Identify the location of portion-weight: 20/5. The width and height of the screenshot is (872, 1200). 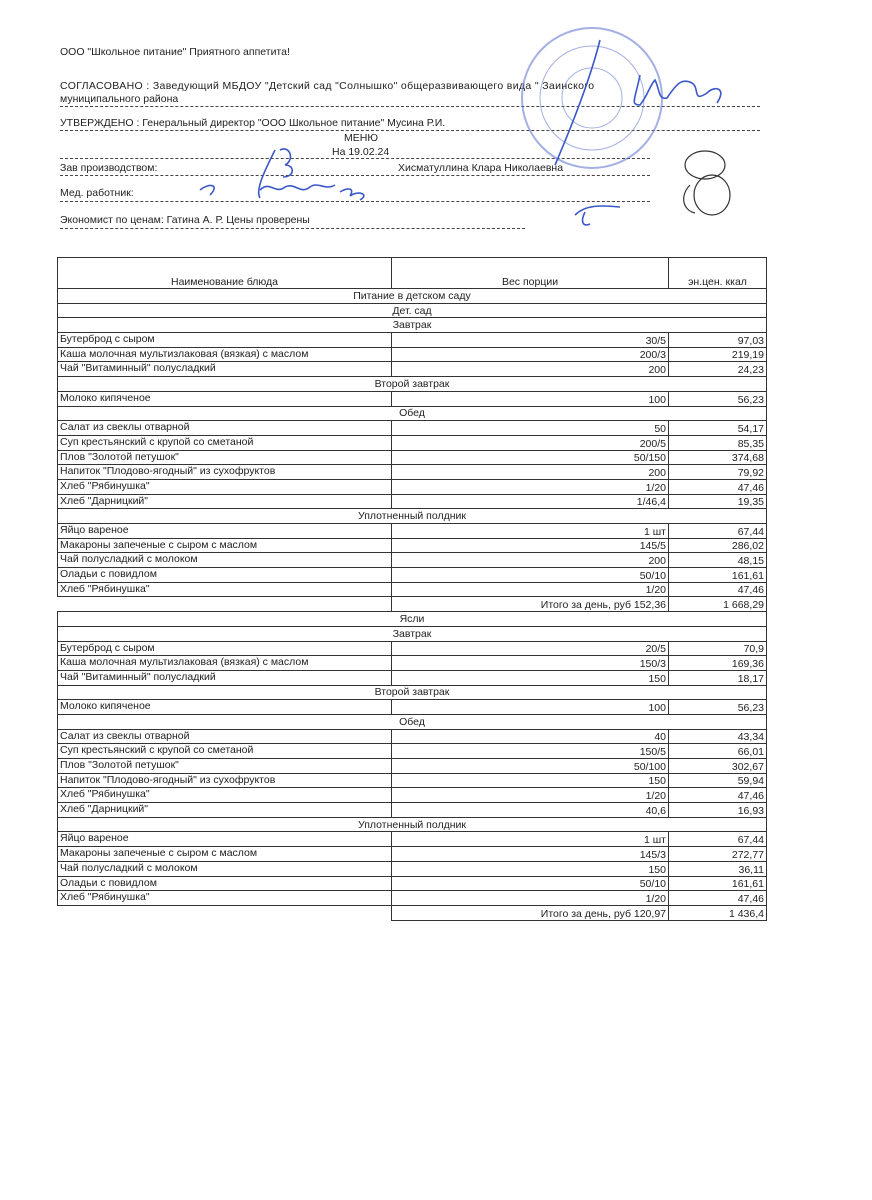
(530, 648).